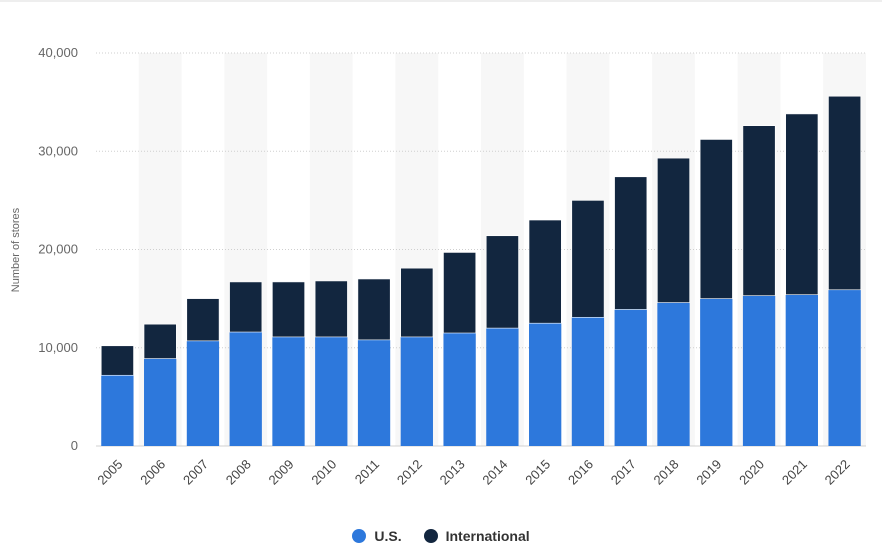  What do you see at coordinates (580, 472) in the screenshot?
I see `x-tick-label: 2016` at bounding box center [580, 472].